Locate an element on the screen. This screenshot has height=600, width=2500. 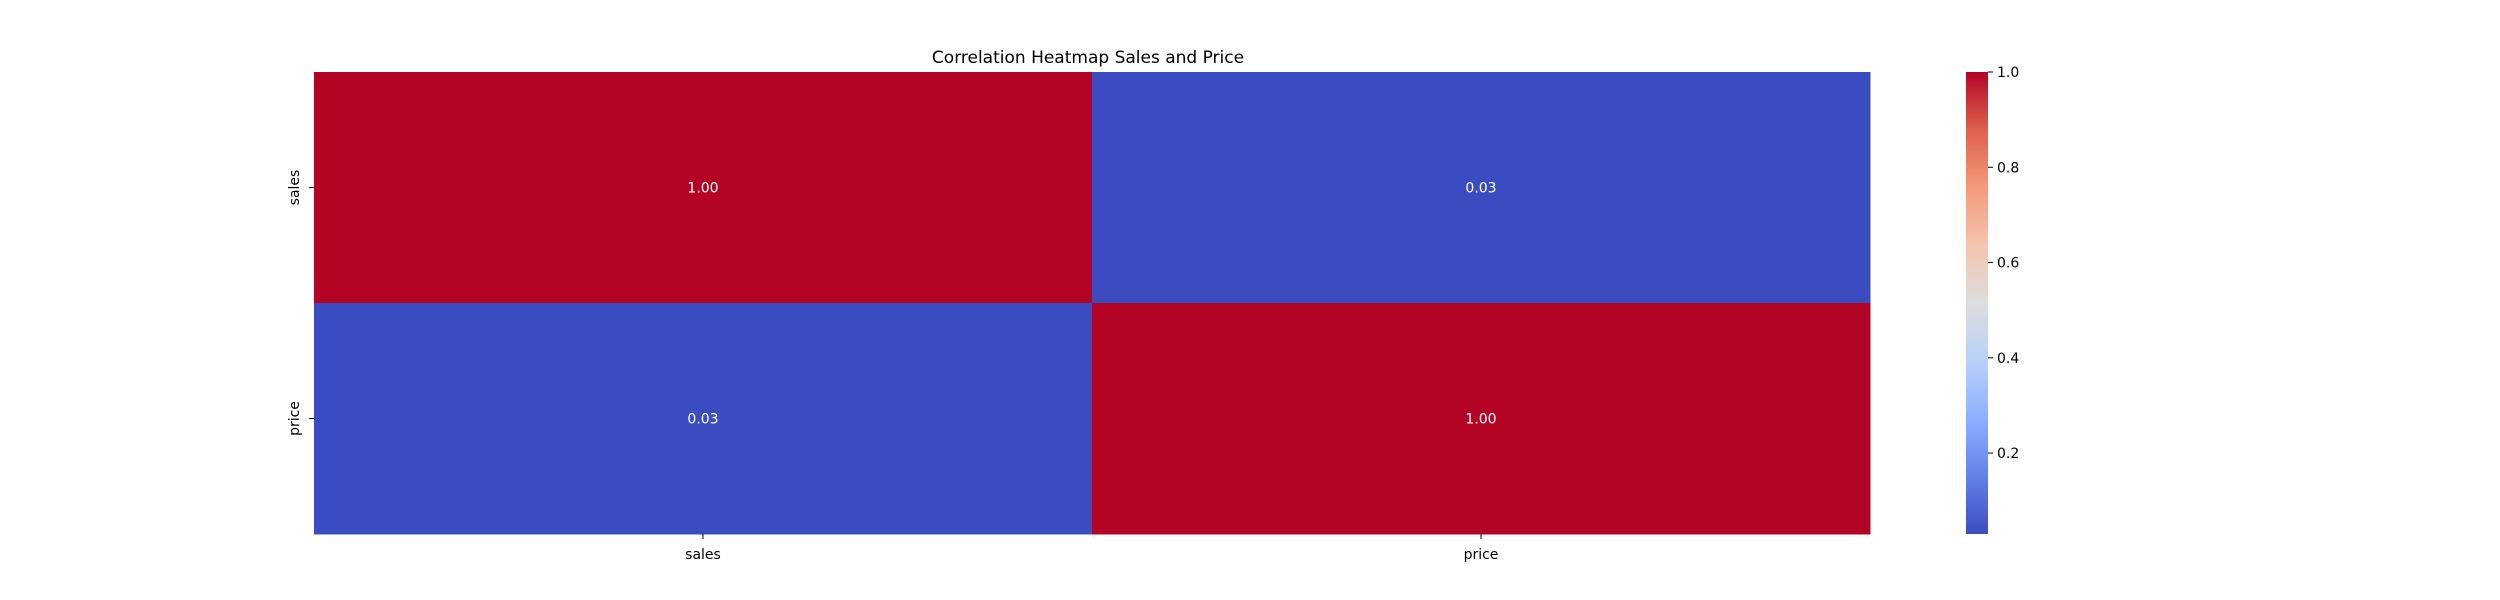
cell-value-sales-price: 0.03 is located at coordinates (1480, 189).